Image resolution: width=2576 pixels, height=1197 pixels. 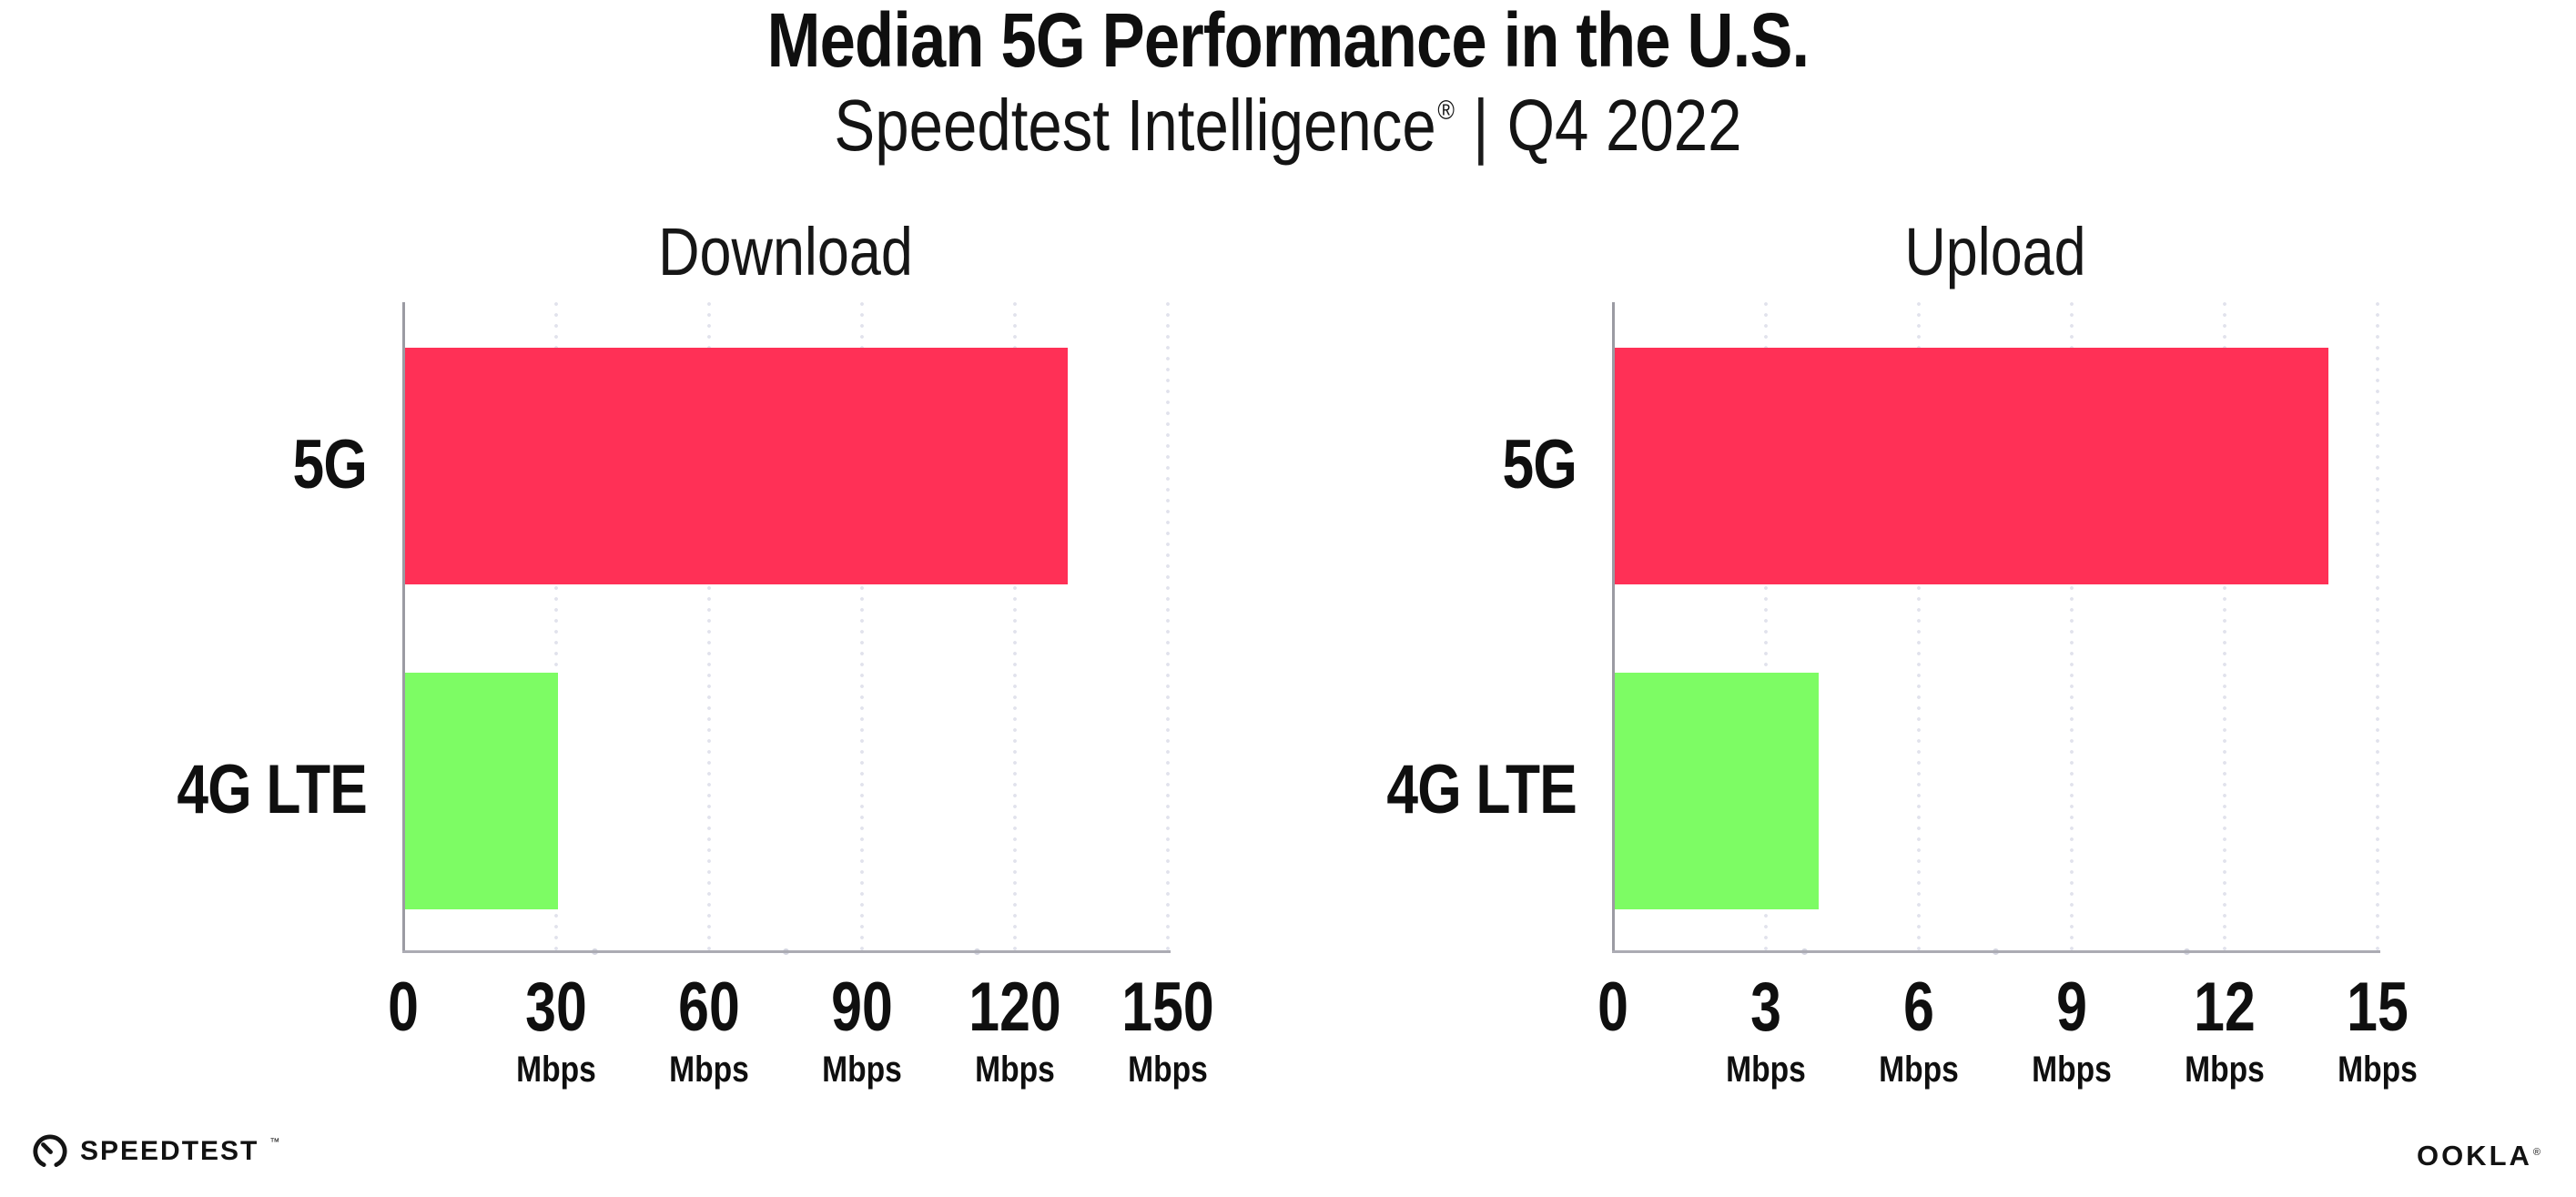 What do you see at coordinates (862, 1008) in the screenshot?
I see `x-tick-label: 90` at bounding box center [862, 1008].